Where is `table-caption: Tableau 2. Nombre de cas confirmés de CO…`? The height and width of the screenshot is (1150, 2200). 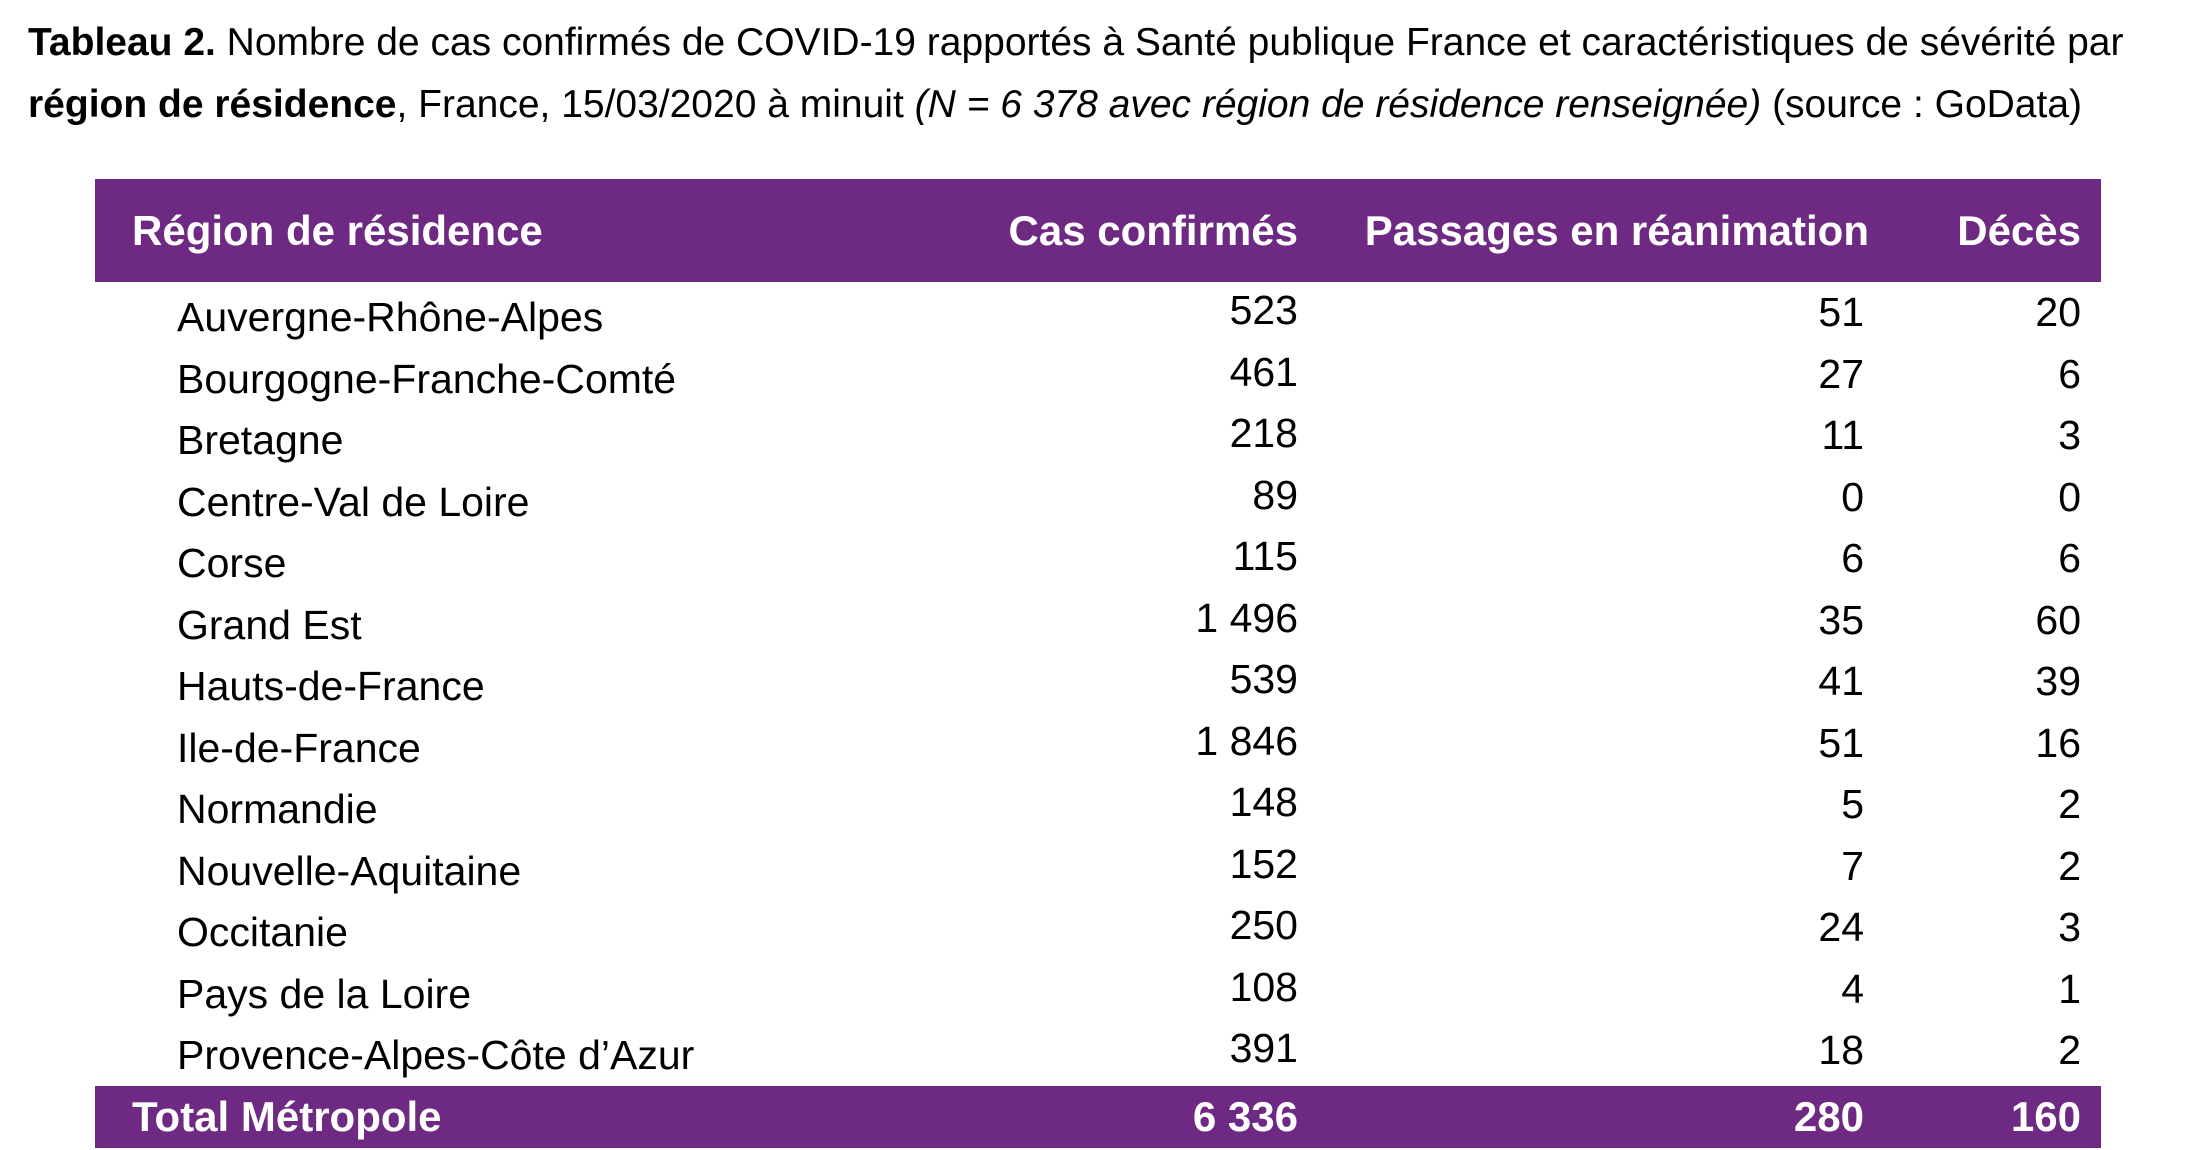
table-caption: Tableau 2. Nombre de cas confirmés de CO… is located at coordinates (1114, 74).